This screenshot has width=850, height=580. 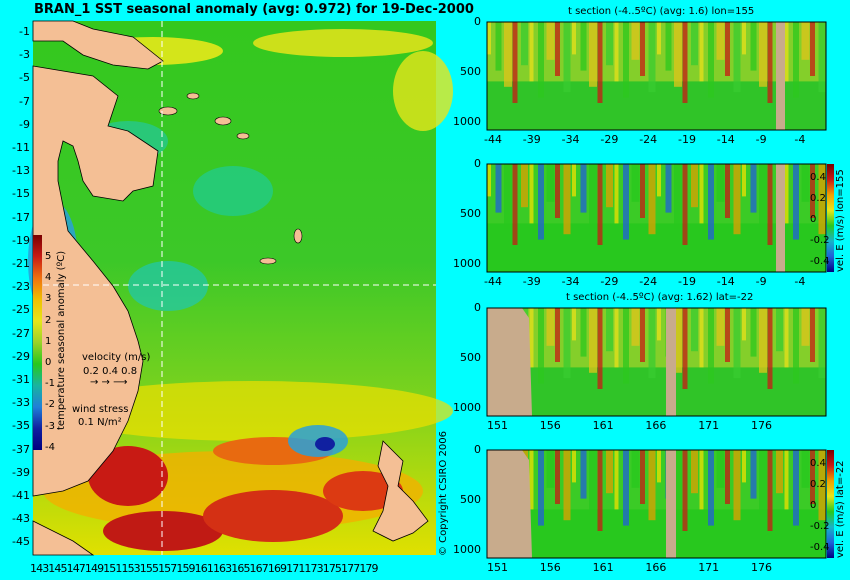 I want to click on new-zealand-landmass, so click(x=400, y=491).